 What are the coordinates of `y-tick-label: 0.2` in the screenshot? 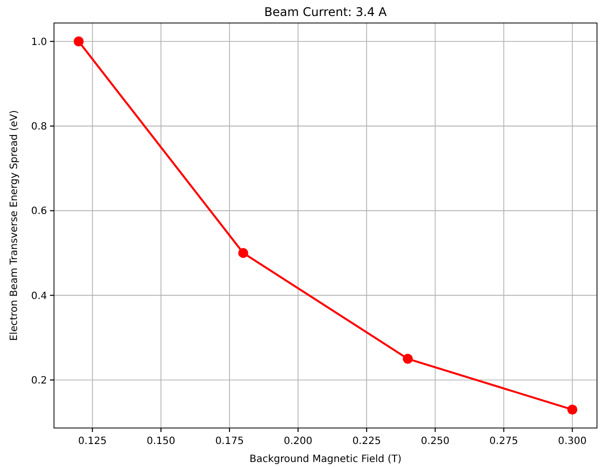 It's located at (39, 380).